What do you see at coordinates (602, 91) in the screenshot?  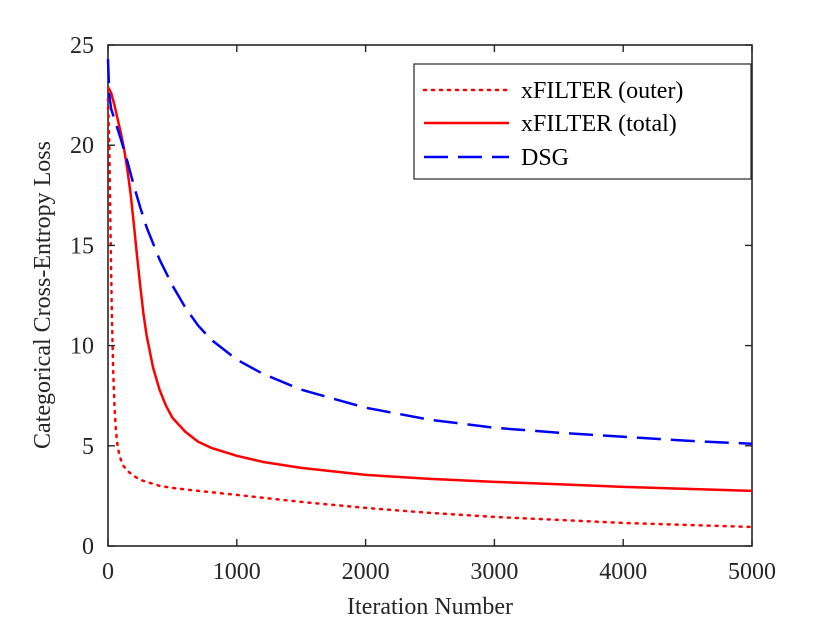 I see `legend-label-xfilter-outer: xFILTER (outer)` at bounding box center [602, 91].